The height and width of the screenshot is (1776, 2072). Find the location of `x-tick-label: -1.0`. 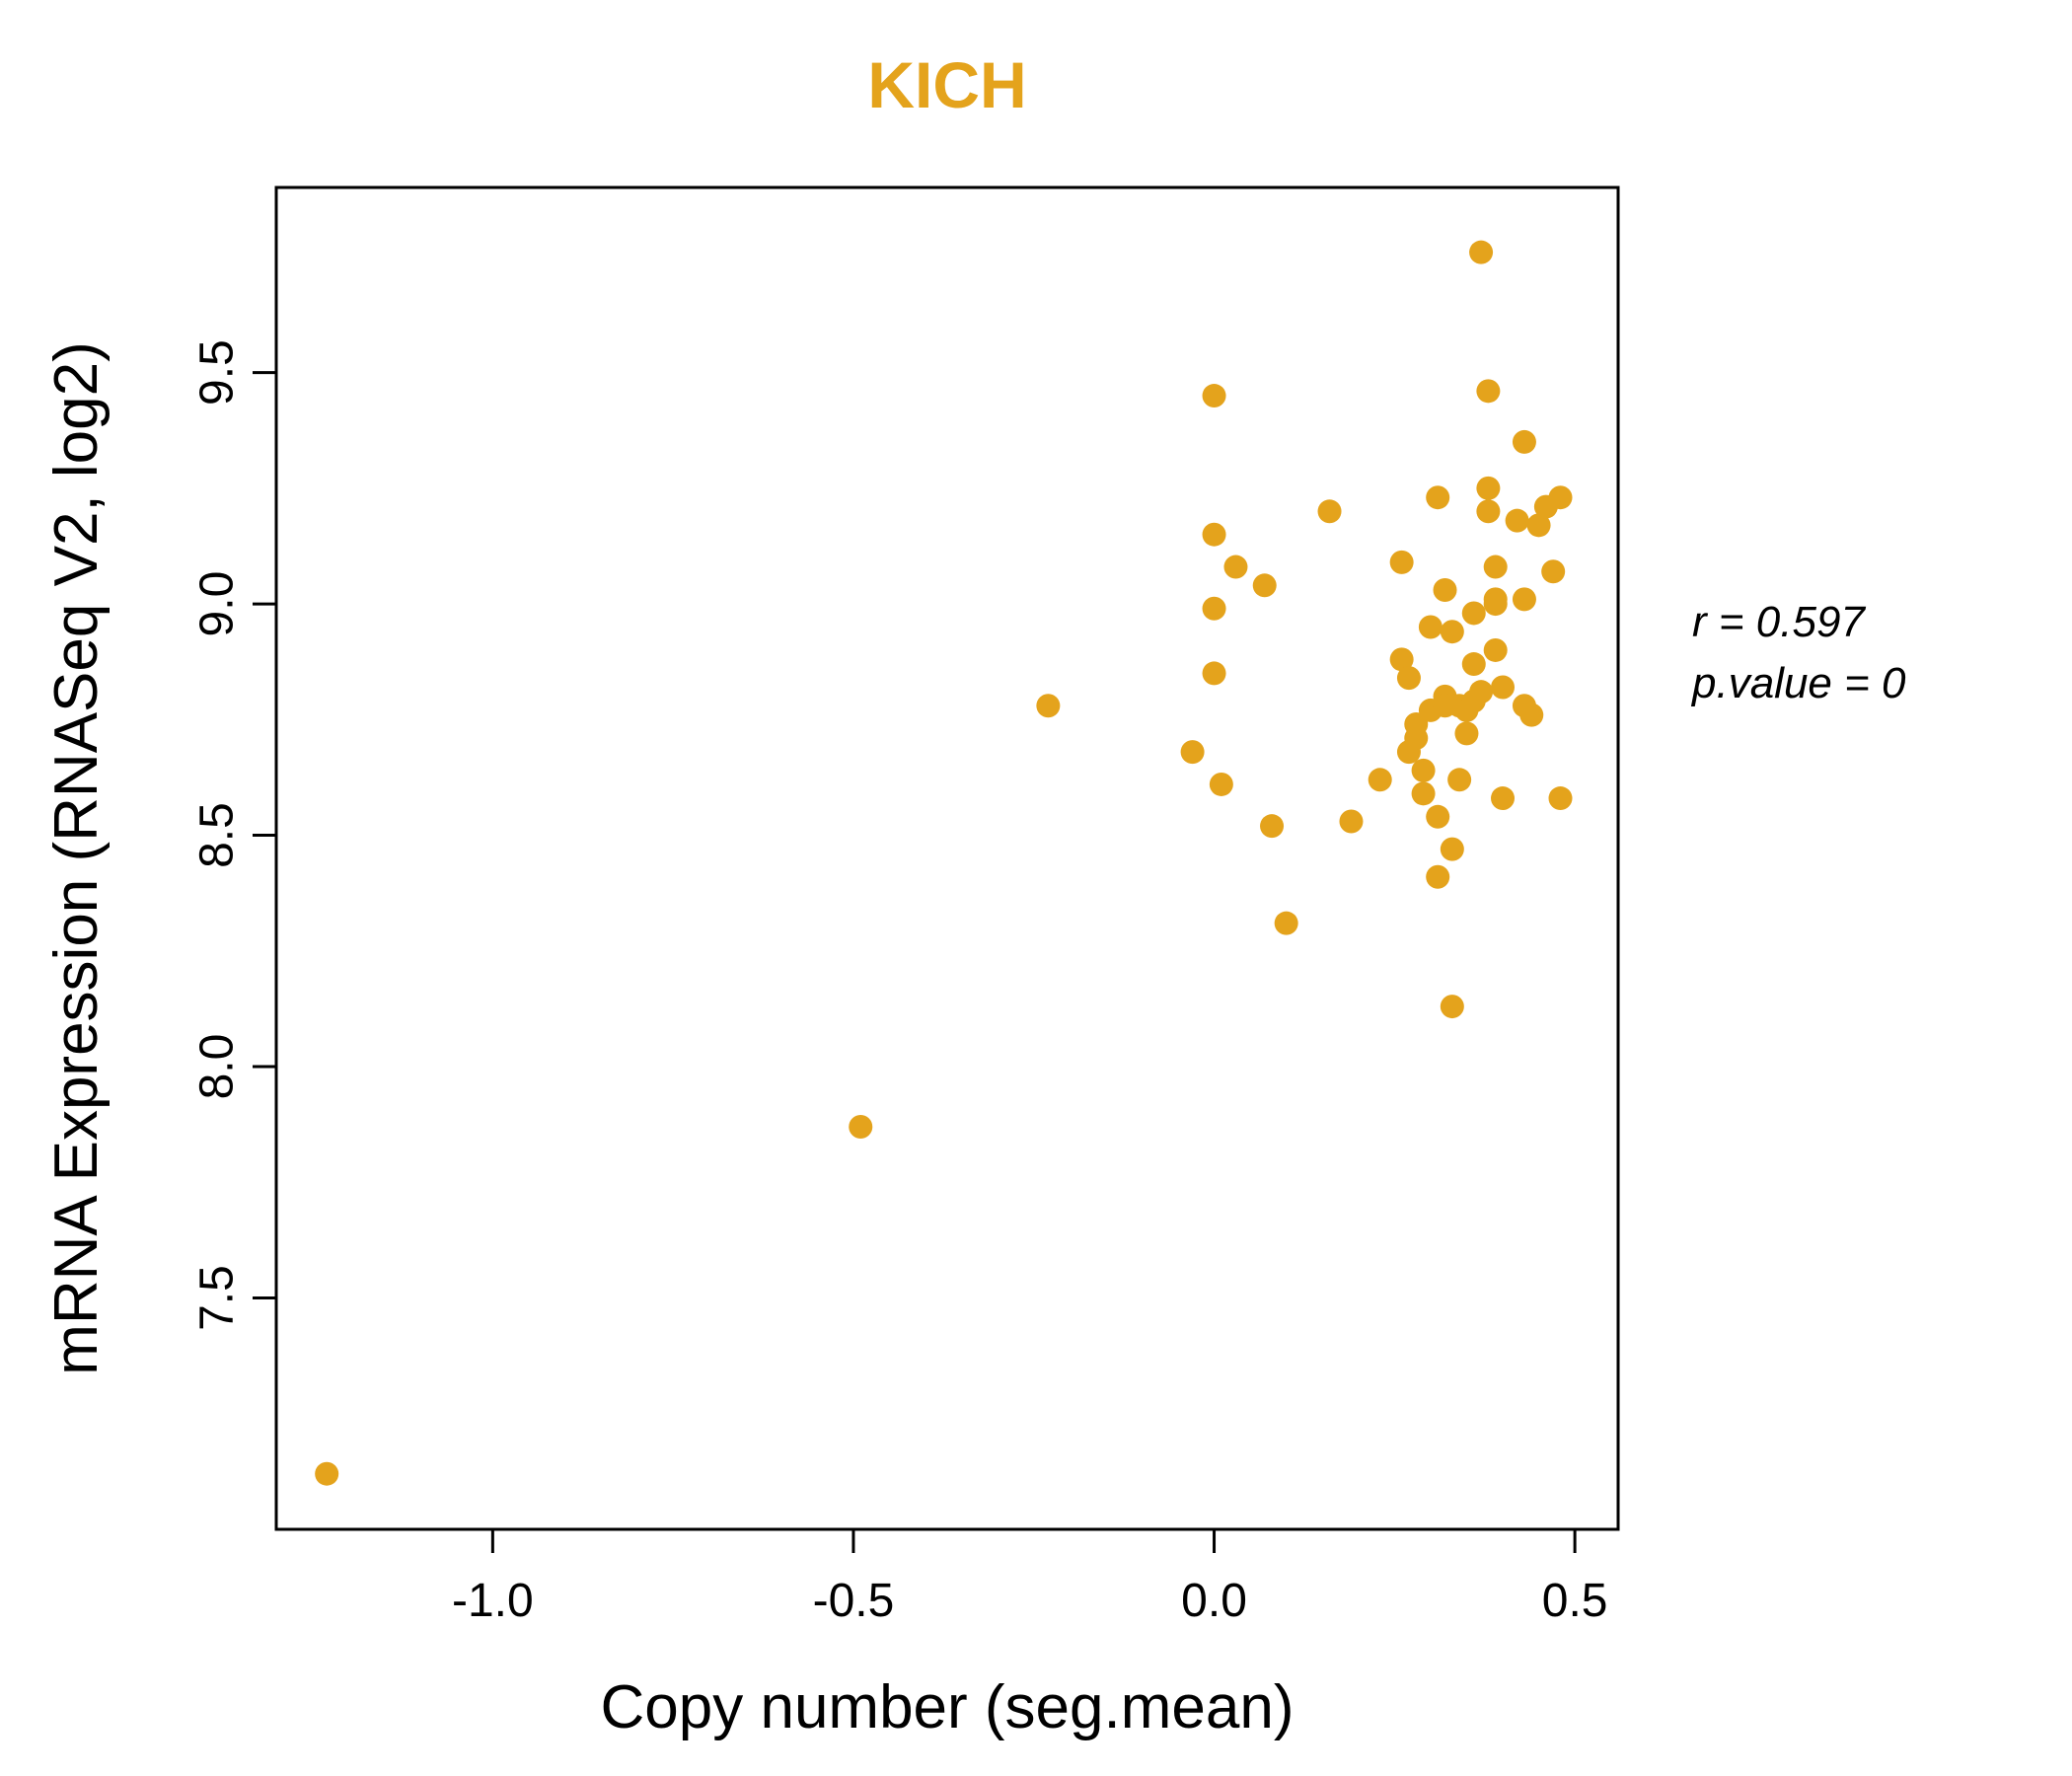

x-tick-label: -1.0 is located at coordinates (493, 1601).